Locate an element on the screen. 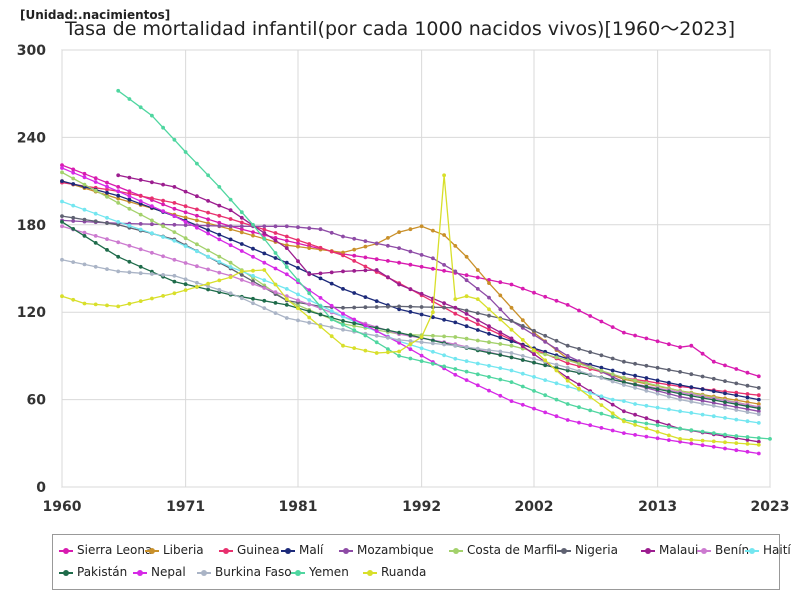  legend-item: Mozambique is located at coordinates (386, 550).